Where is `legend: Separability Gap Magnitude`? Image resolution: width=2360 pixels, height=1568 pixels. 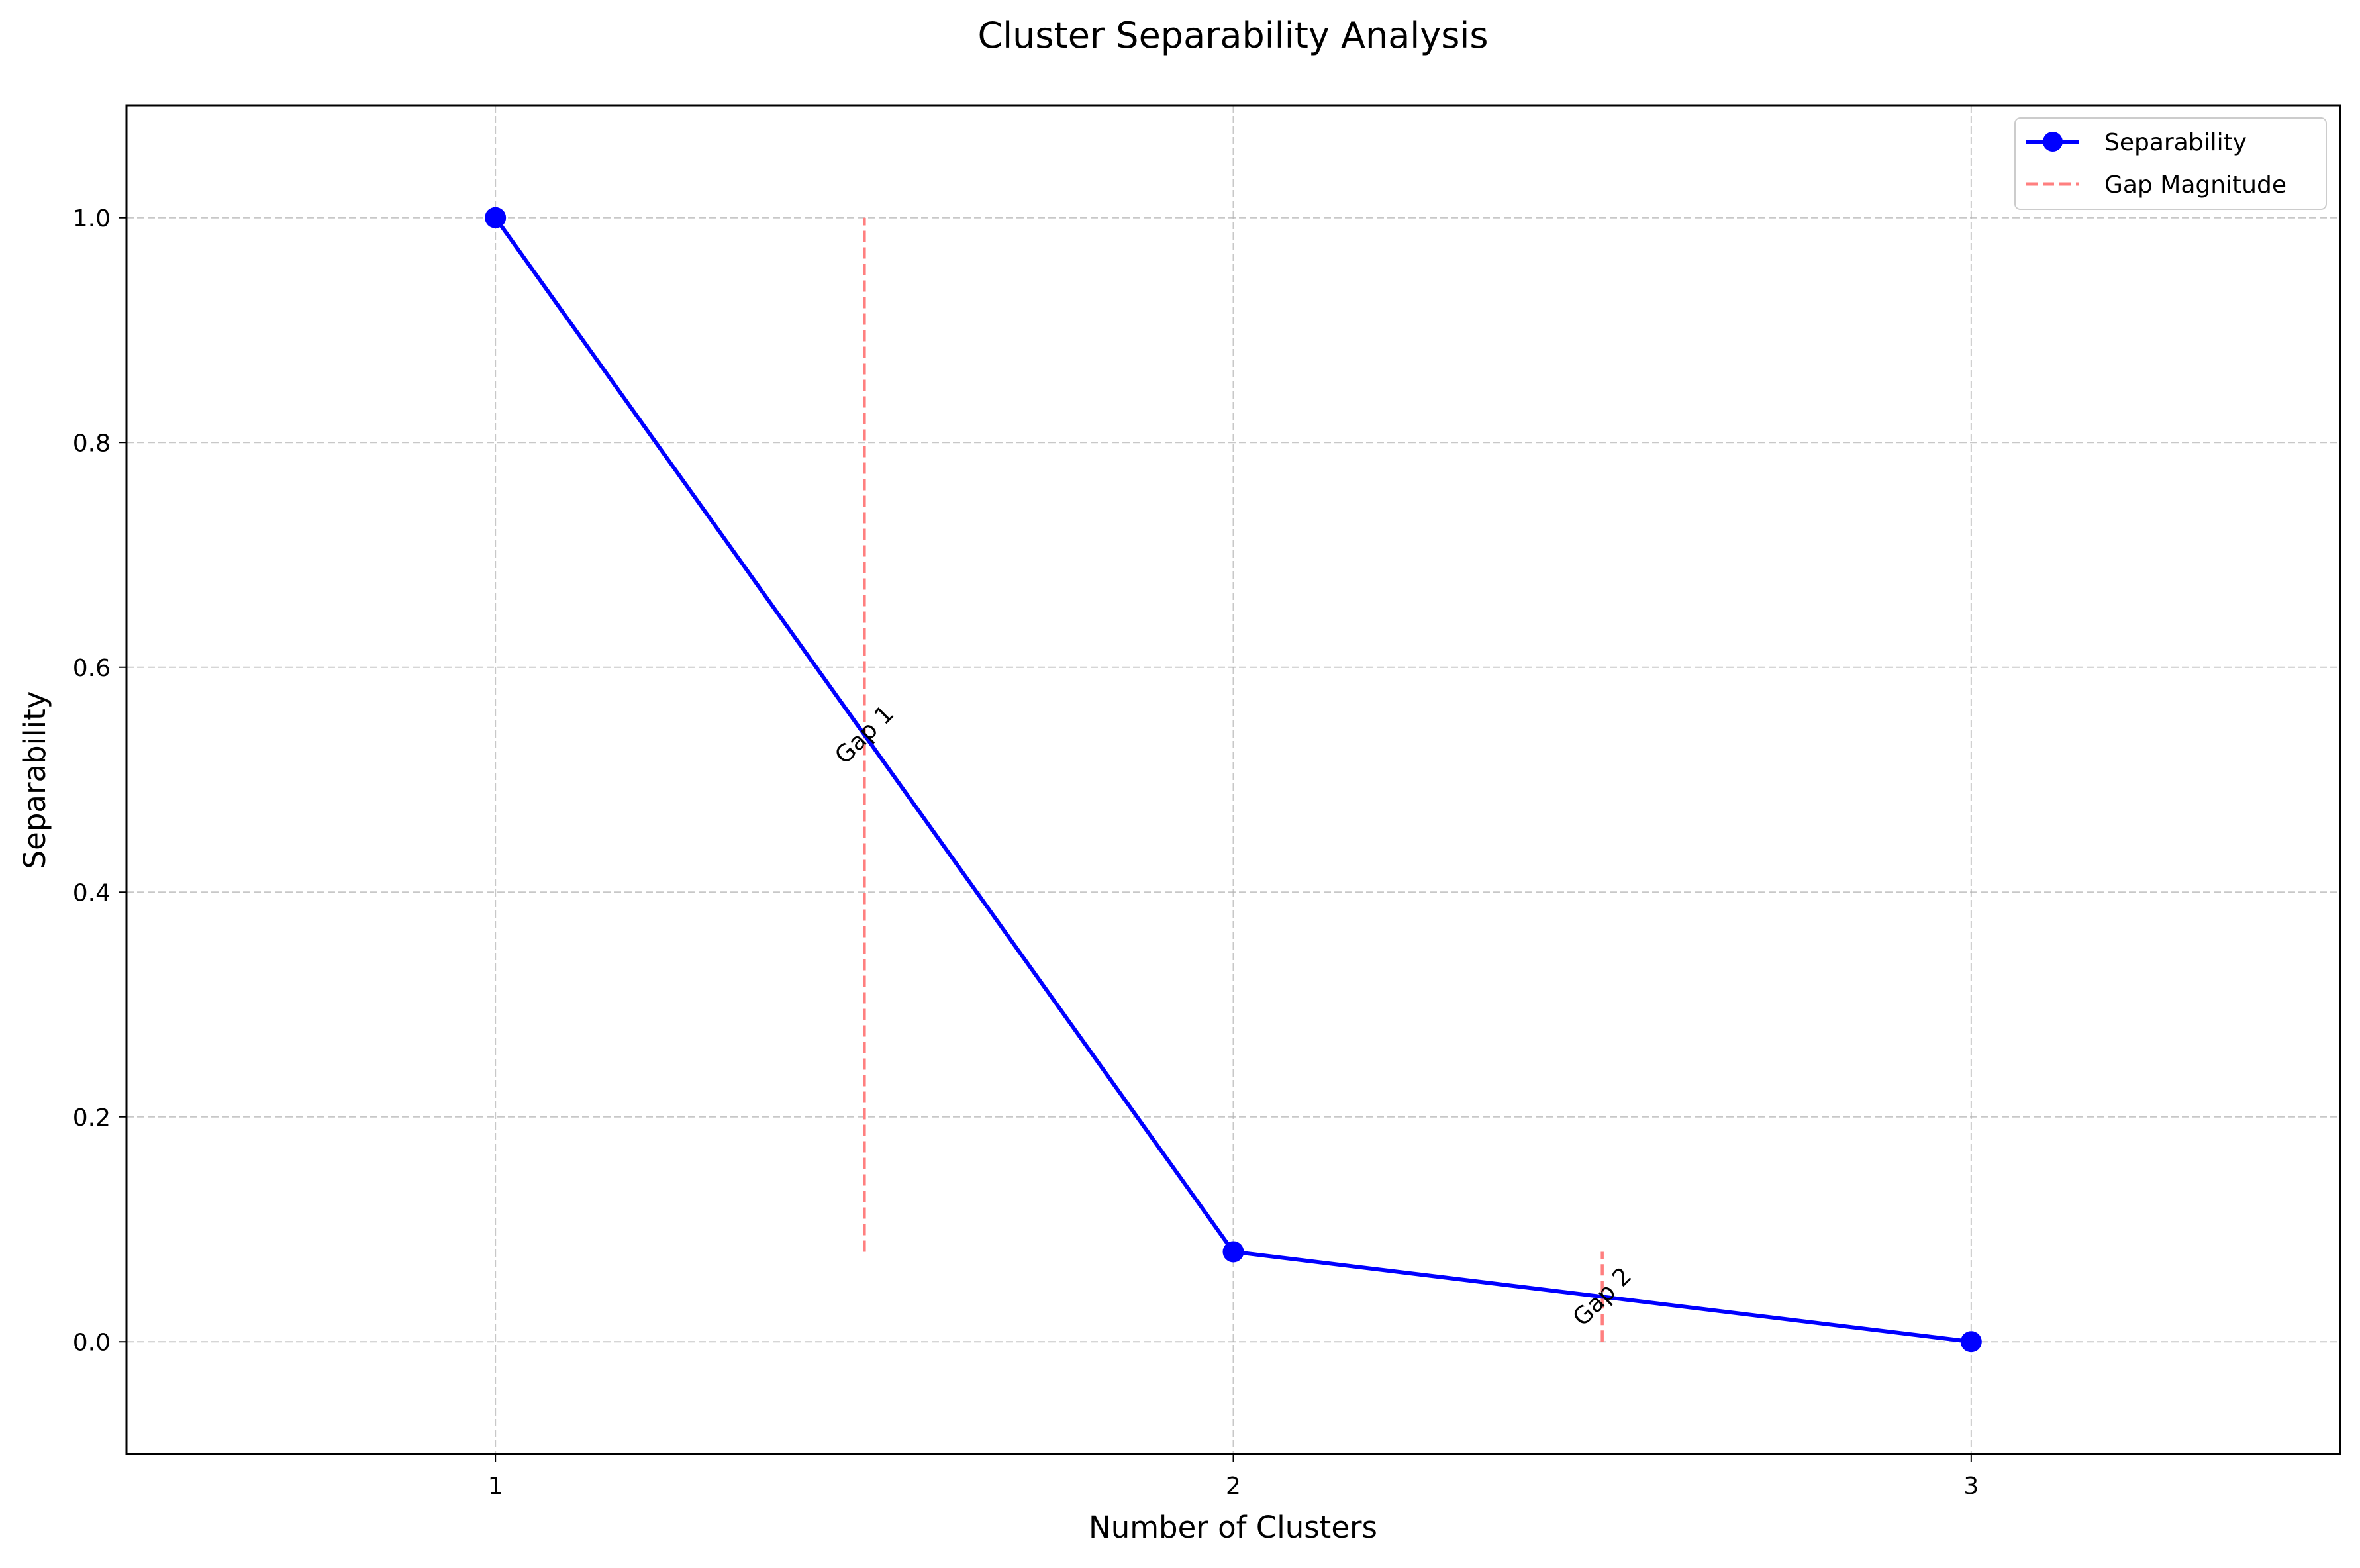
legend: Separability Gap Magnitude is located at coordinates (2170, 163).